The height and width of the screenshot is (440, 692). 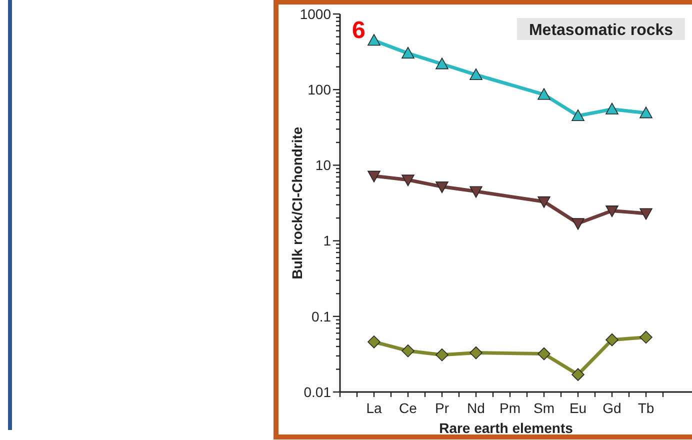 What do you see at coordinates (374, 408) in the screenshot?
I see `x-tick-label: La` at bounding box center [374, 408].